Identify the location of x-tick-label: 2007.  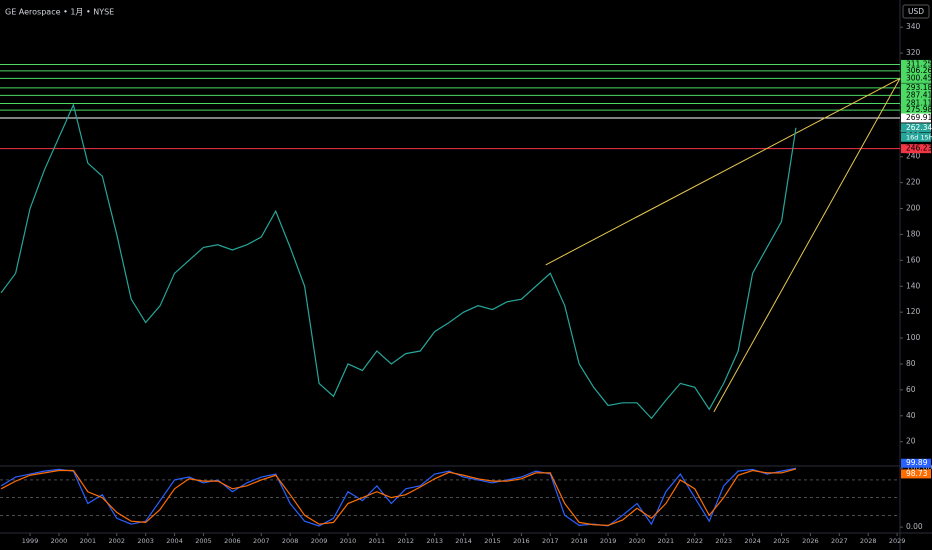
(261, 541).